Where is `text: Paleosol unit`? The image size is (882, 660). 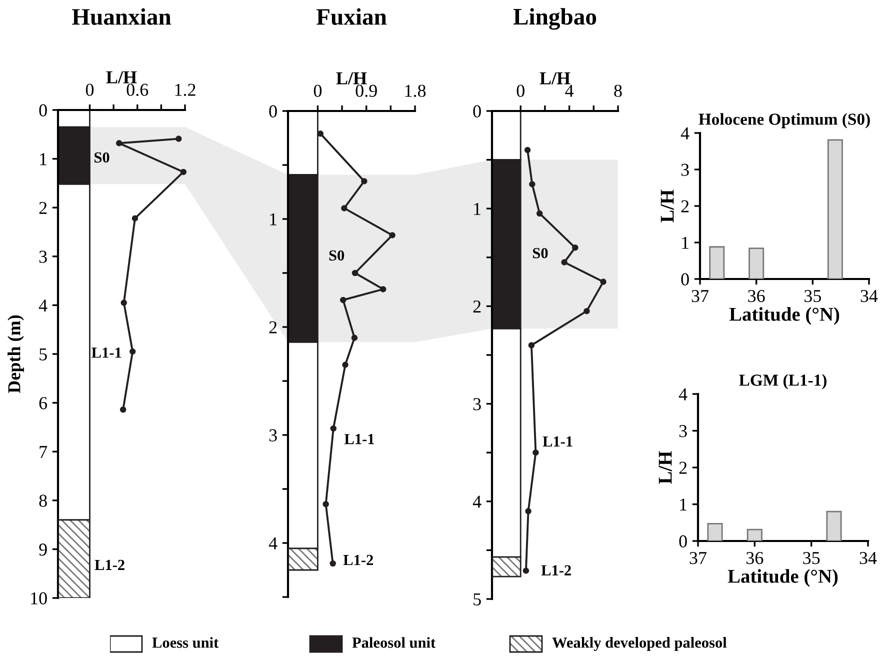 text: Paleosol unit is located at coordinates (394, 642).